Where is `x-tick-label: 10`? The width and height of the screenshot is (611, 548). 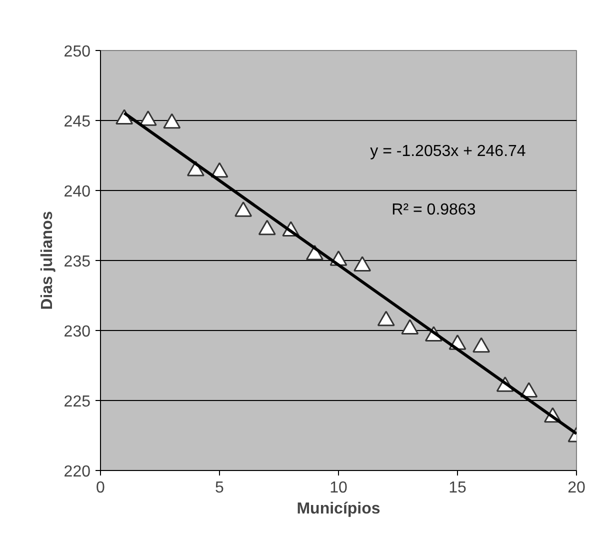
x-tick-label: 10 is located at coordinates (339, 488).